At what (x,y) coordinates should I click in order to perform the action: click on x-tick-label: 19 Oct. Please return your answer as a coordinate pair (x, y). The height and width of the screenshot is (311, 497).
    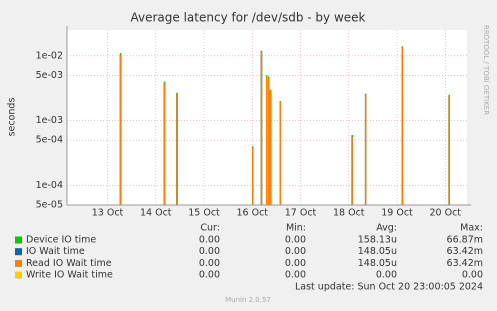
    Looking at the image, I should click on (397, 213).